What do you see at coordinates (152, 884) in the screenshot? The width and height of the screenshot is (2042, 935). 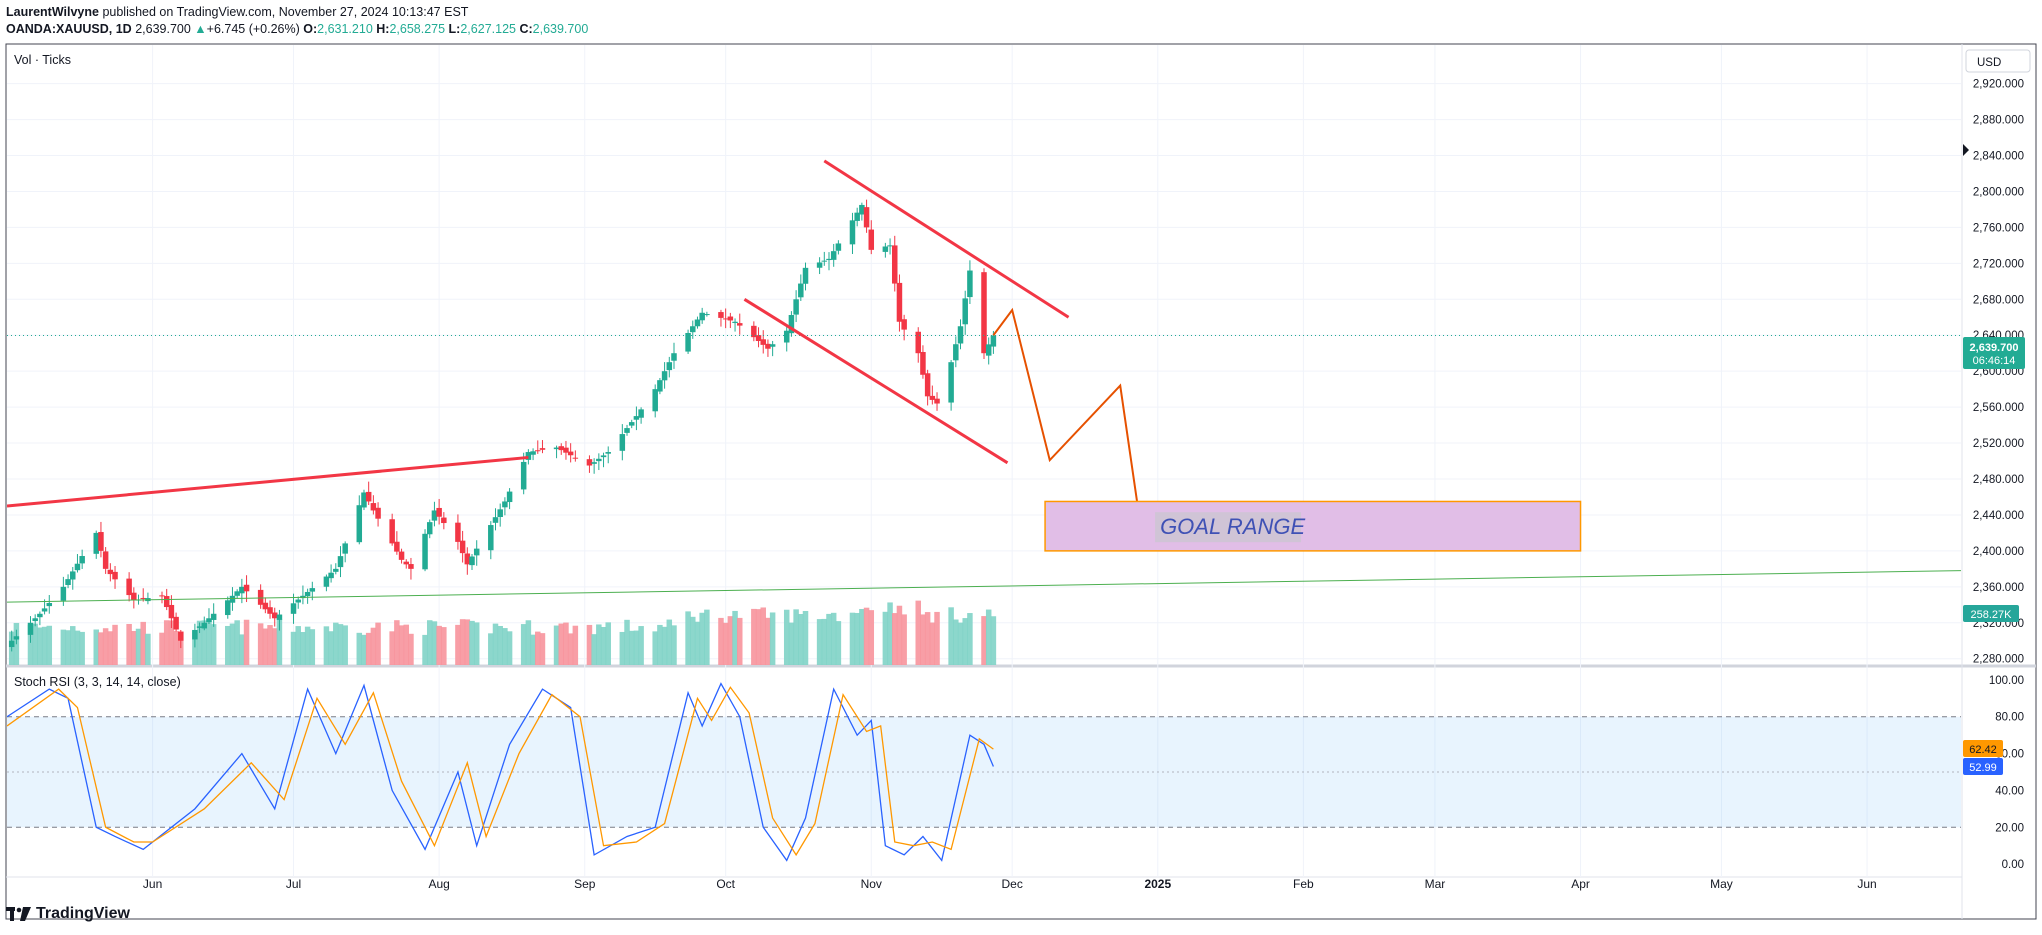 I see `time-tick-label: Jun` at bounding box center [152, 884].